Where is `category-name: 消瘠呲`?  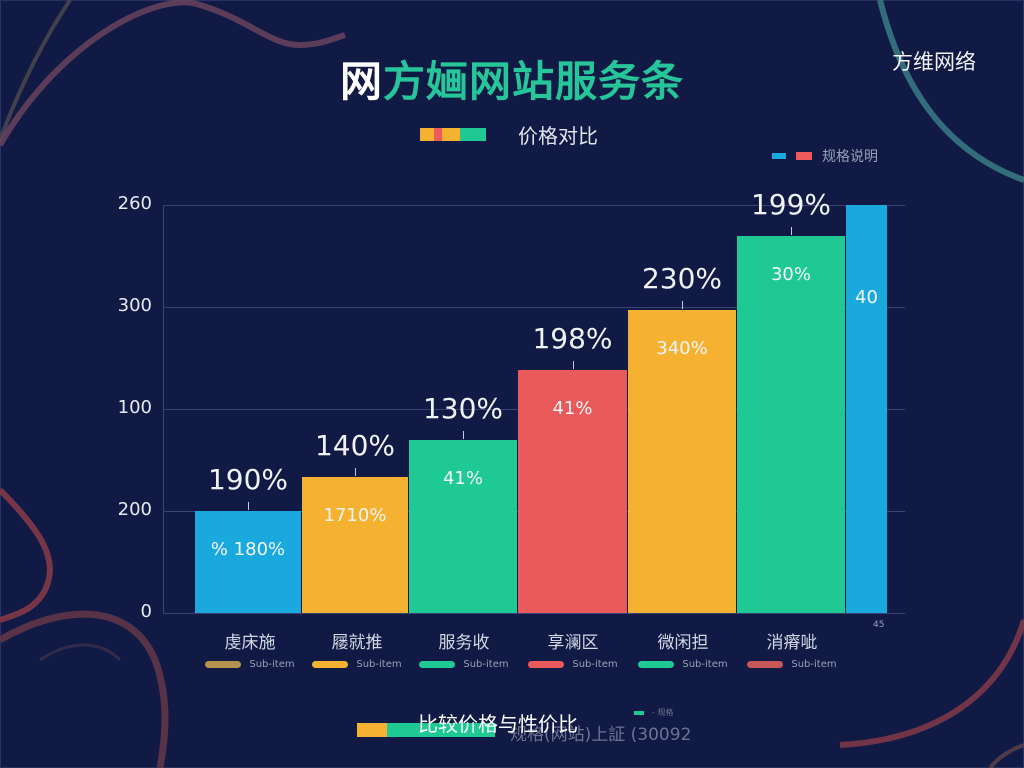 category-name: 消瘠呲 is located at coordinates (792, 643).